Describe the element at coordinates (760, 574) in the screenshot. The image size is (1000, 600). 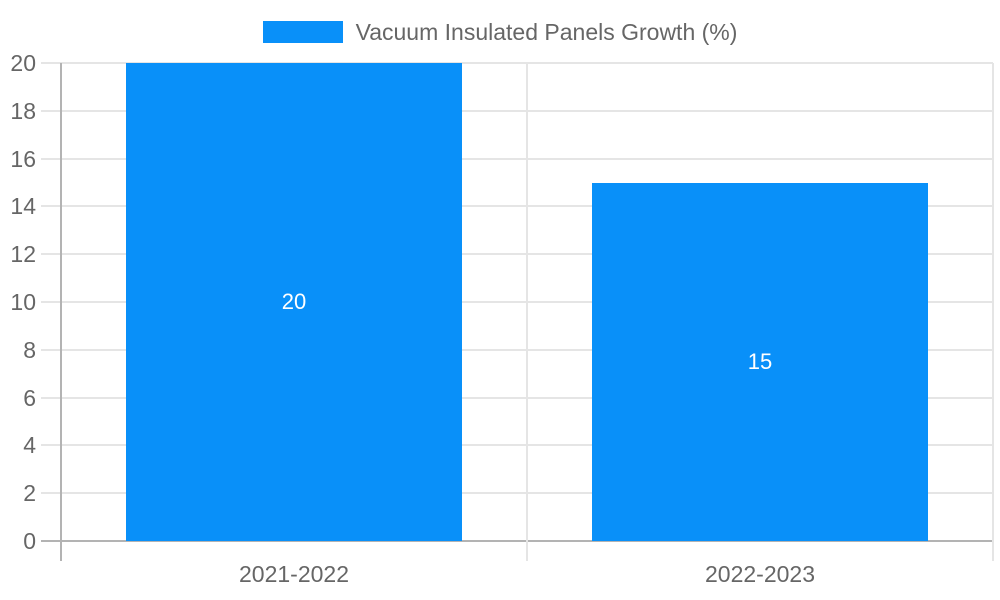
I see `x-tick-label: 2022-2023` at that location.